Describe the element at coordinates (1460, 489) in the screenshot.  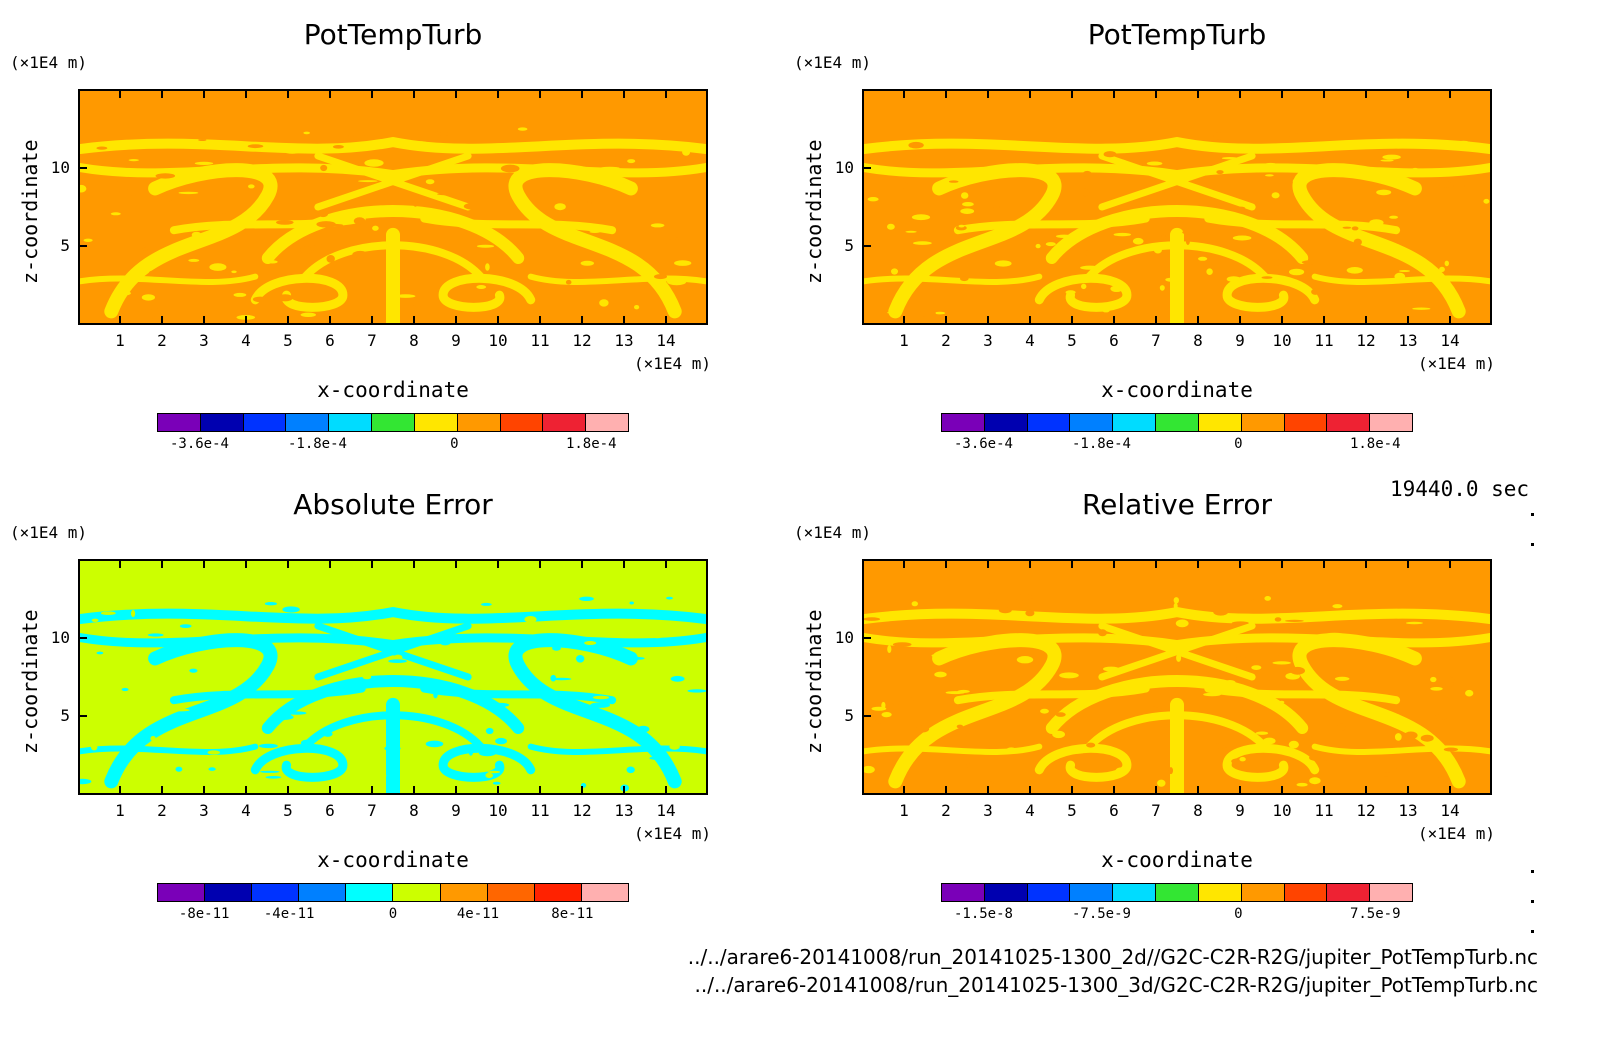
I see `time-label: 19440.0 sec` at that location.